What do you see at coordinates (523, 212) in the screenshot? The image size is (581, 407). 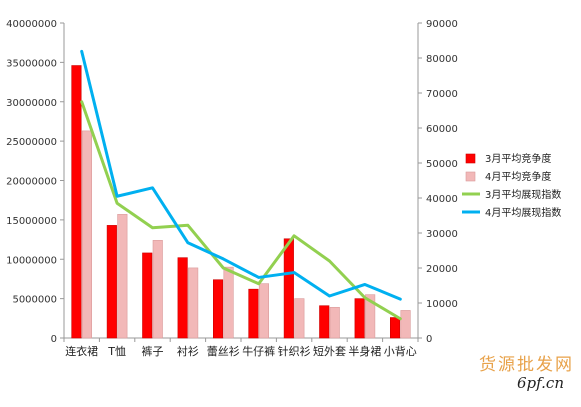 I see `legend-label: 4月平均展现指数` at bounding box center [523, 212].